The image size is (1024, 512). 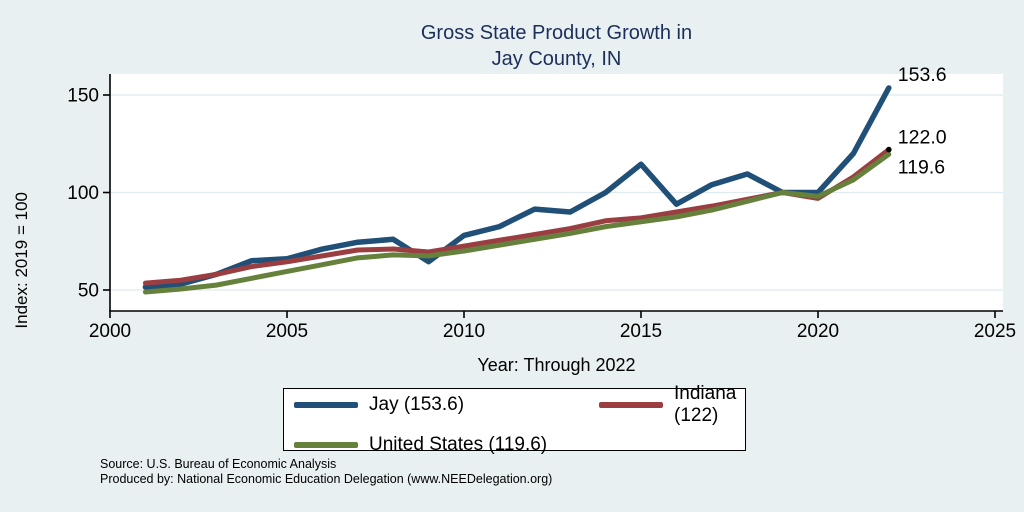 I want to click on x-tick-label-2015: 2015, so click(x=641, y=331).